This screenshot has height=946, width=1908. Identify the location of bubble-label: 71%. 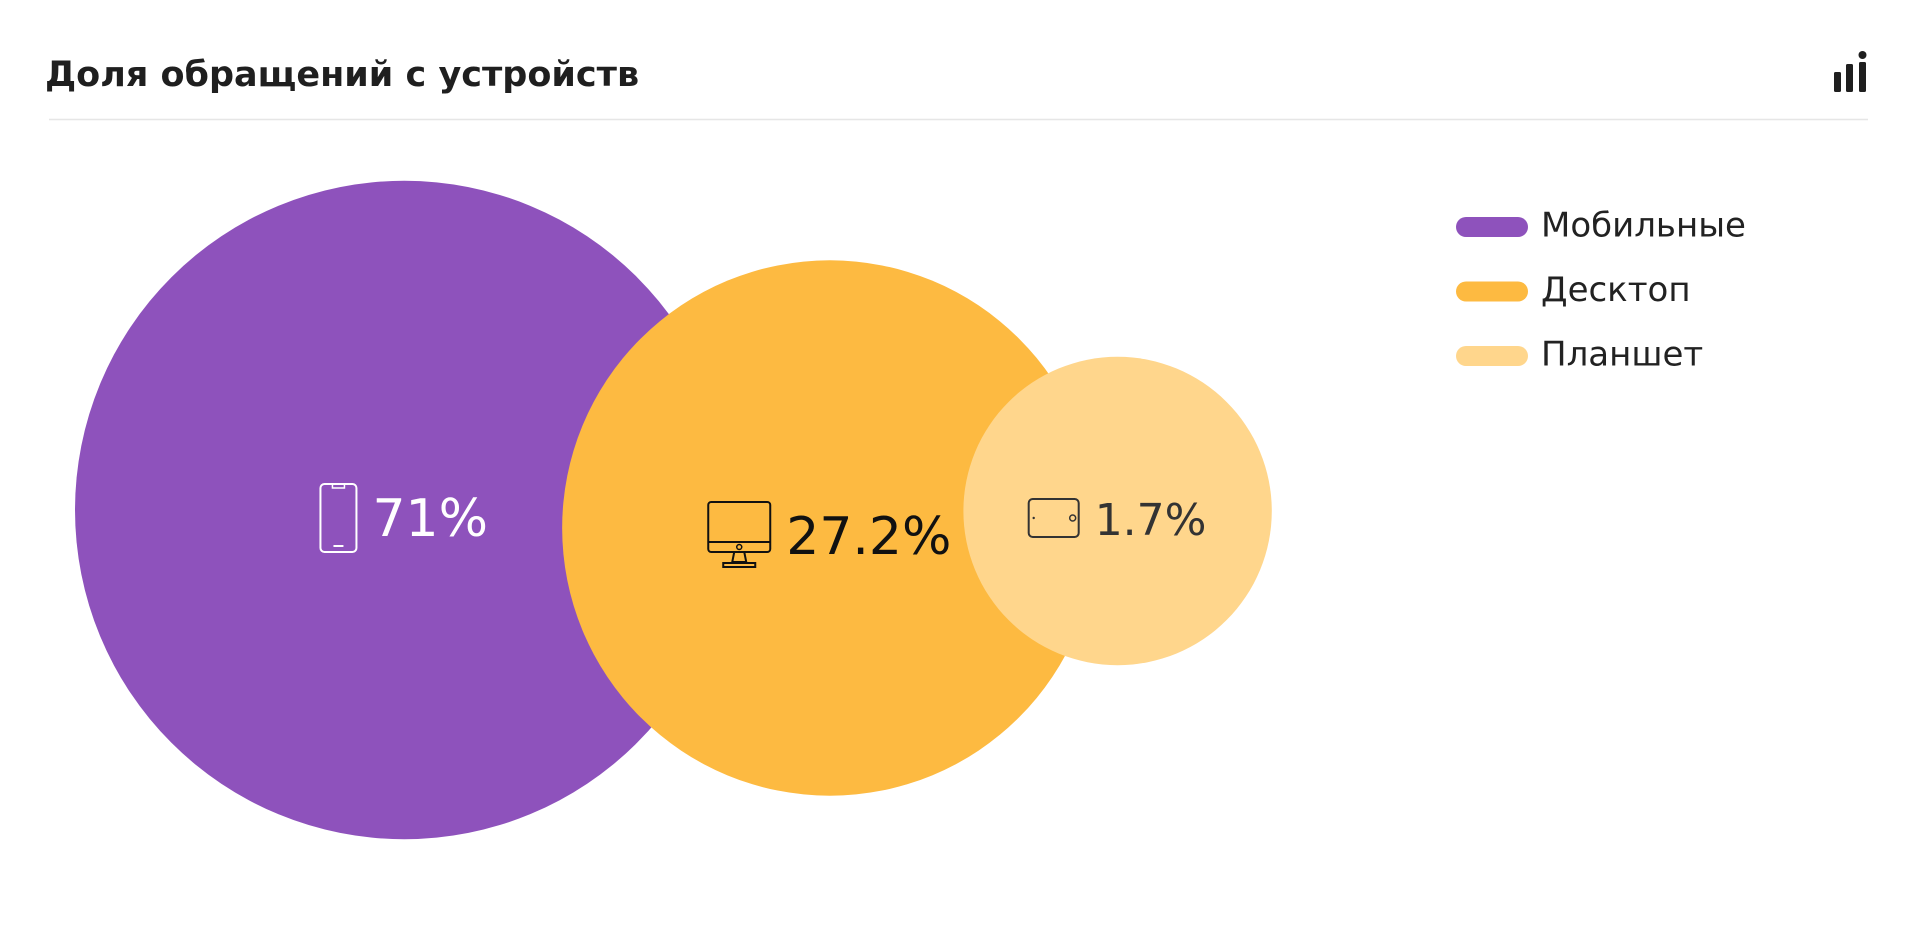
(403, 518).